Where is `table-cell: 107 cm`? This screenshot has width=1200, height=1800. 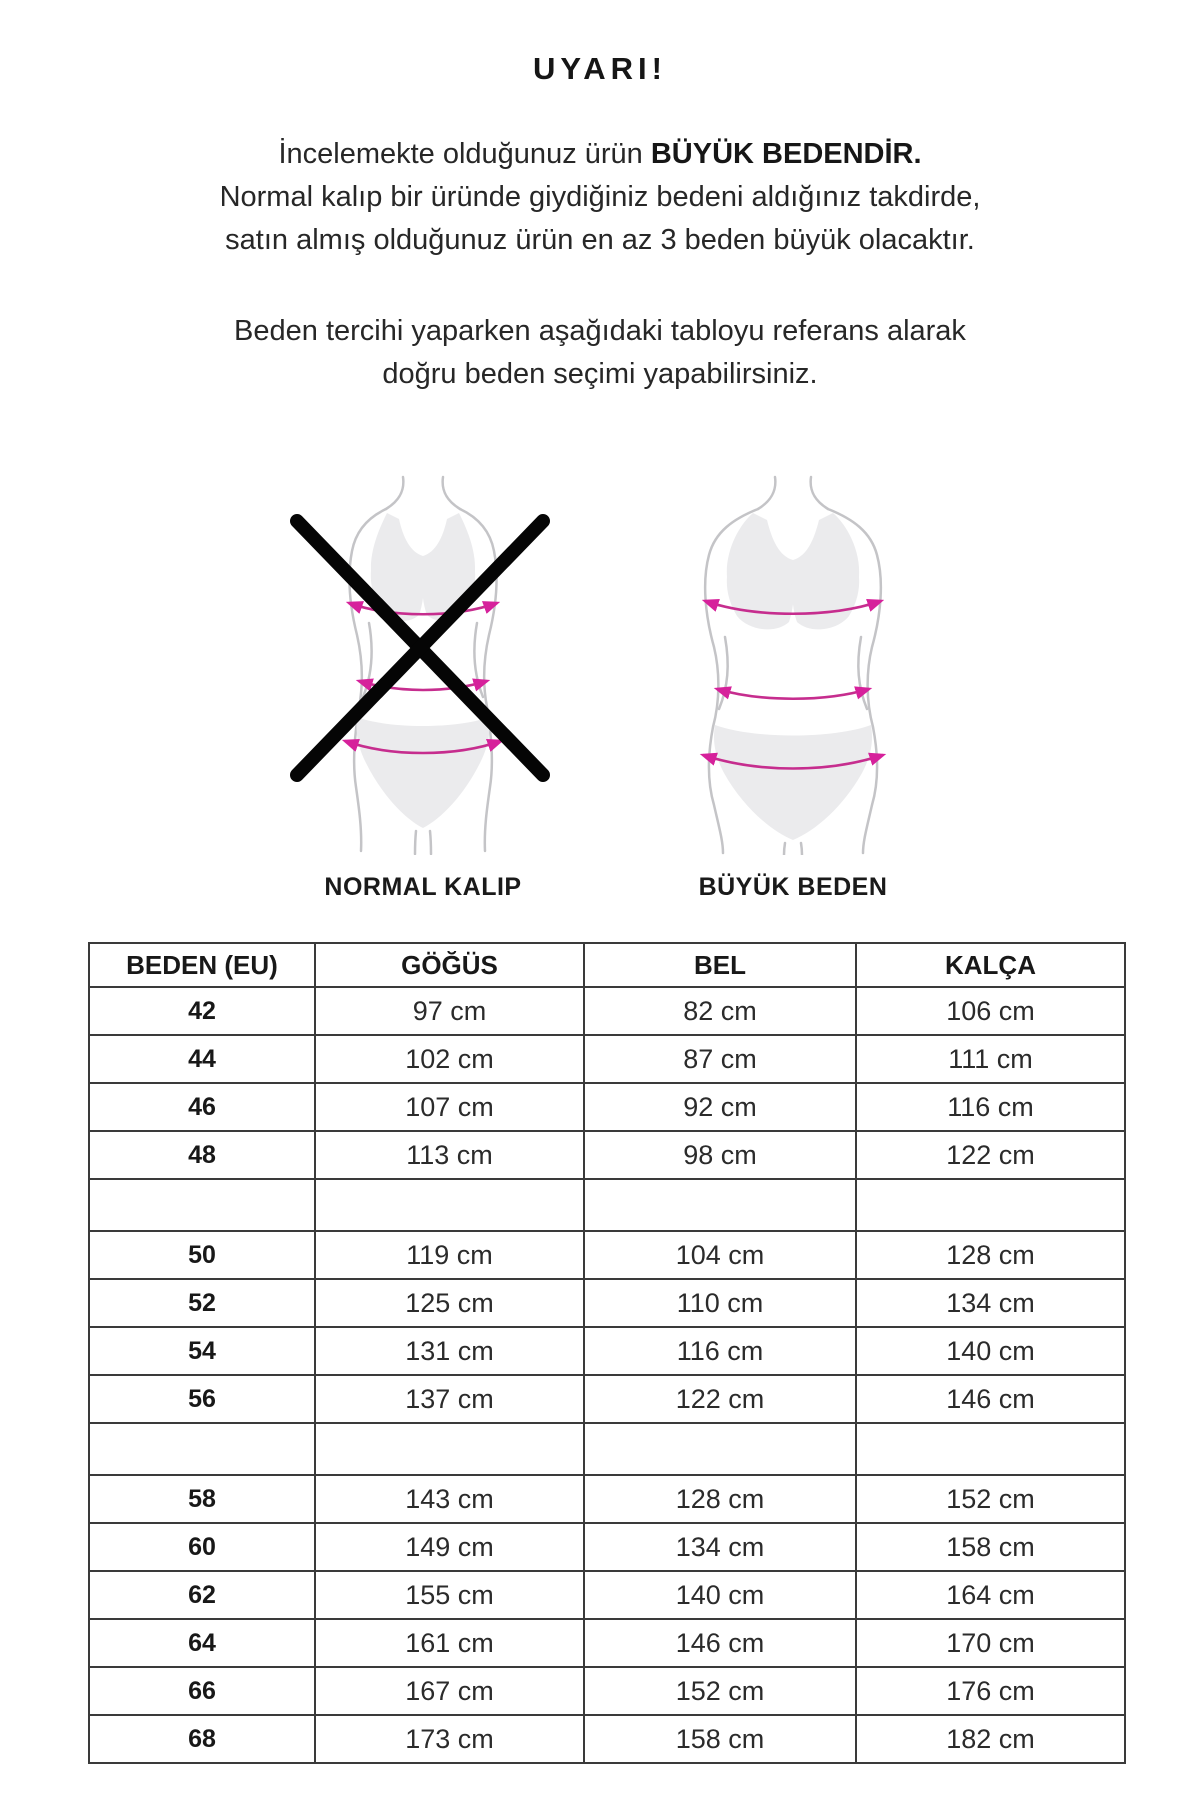
table-cell: 107 cm is located at coordinates (449, 1107).